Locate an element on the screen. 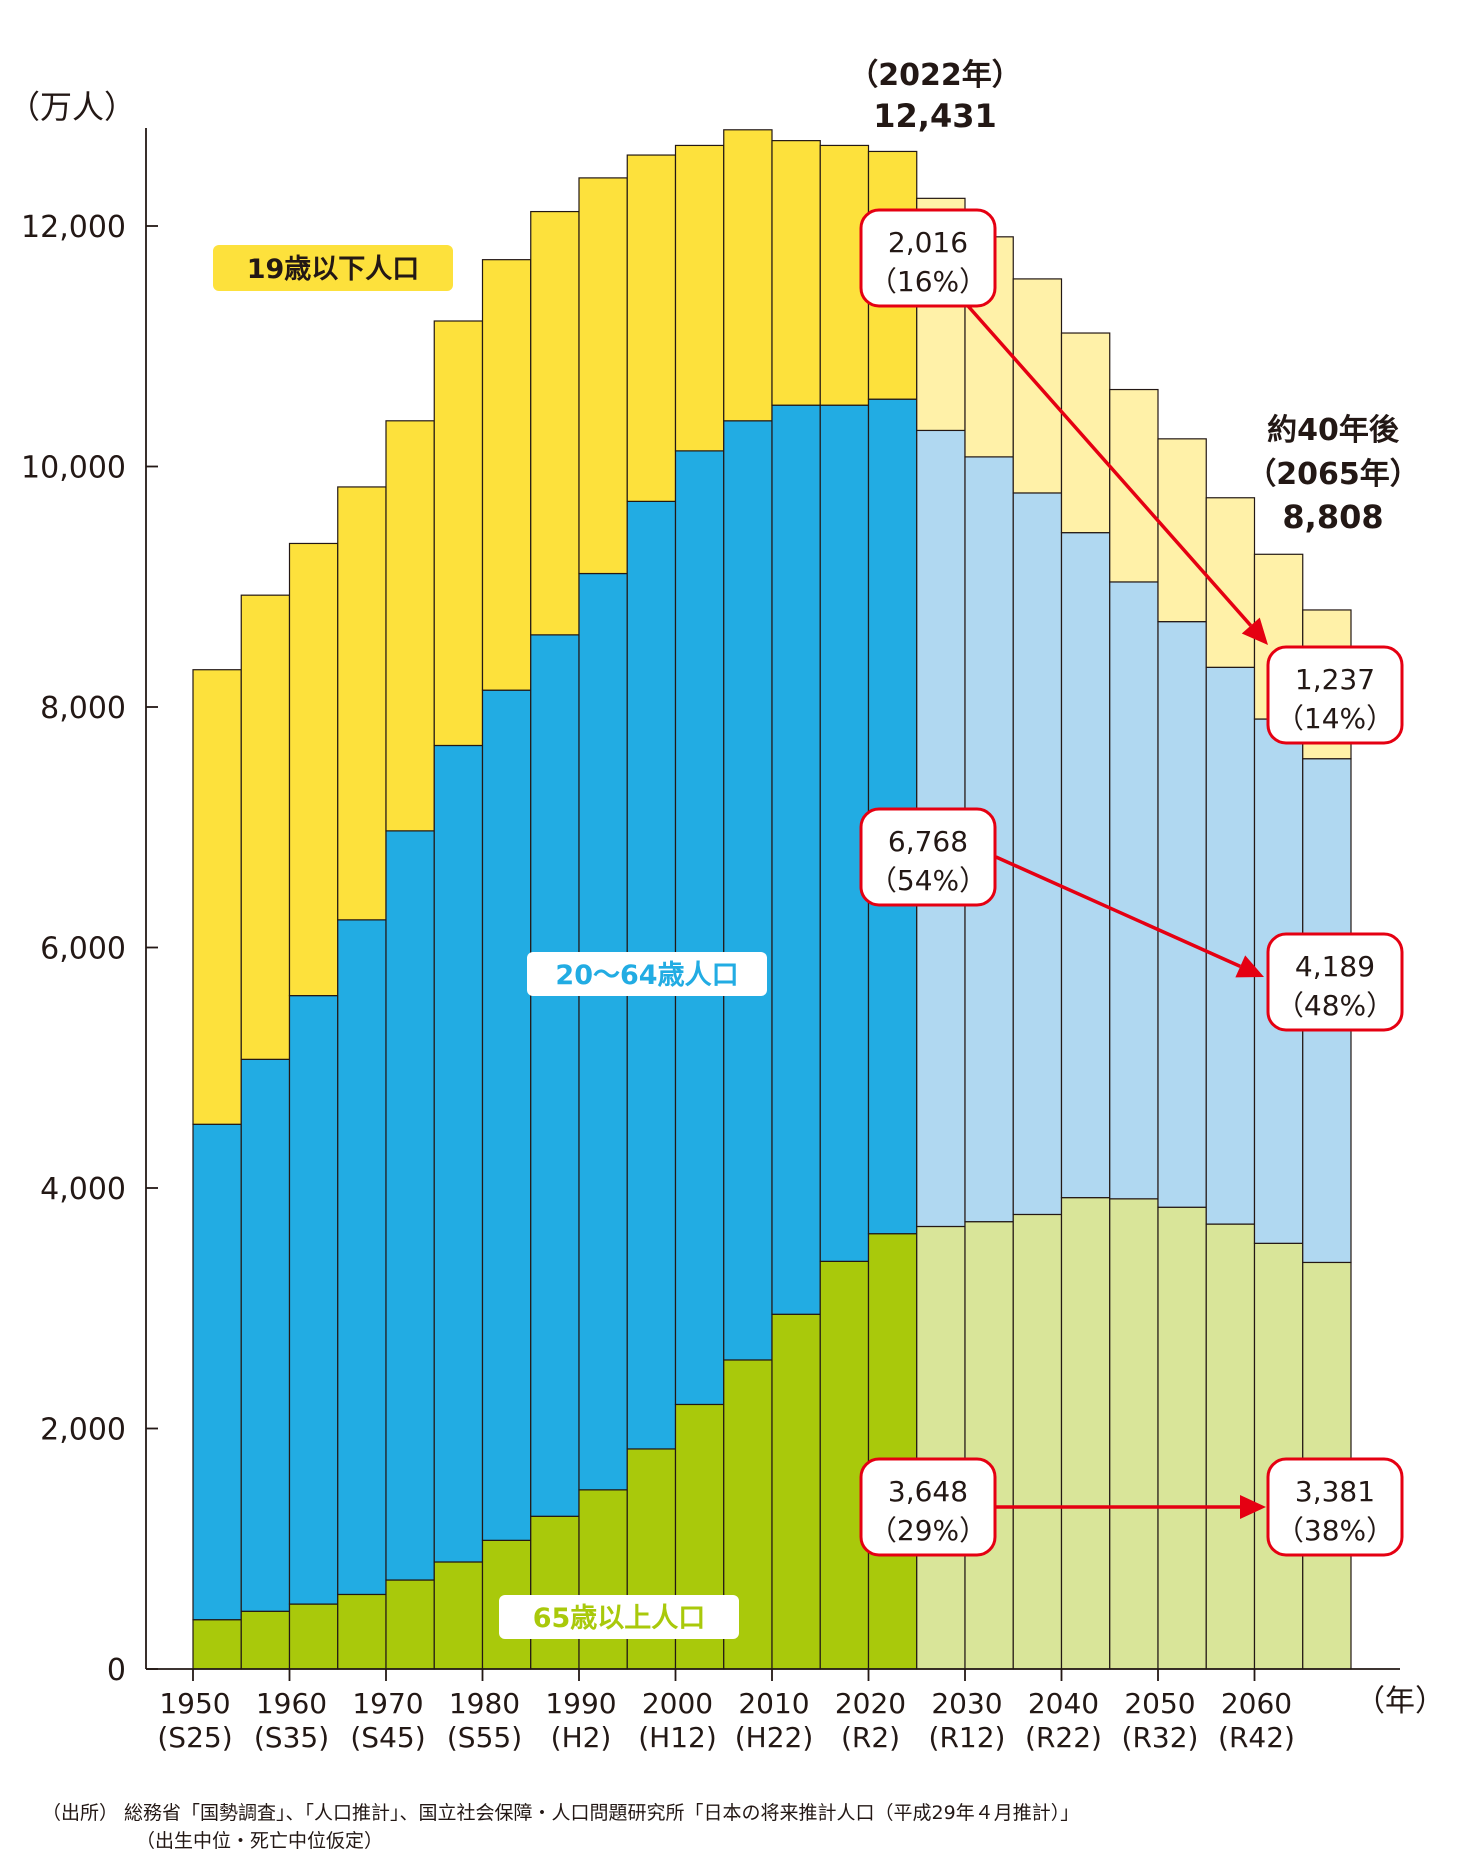  x-tick-label: 2010 is located at coordinates (773, 1703).